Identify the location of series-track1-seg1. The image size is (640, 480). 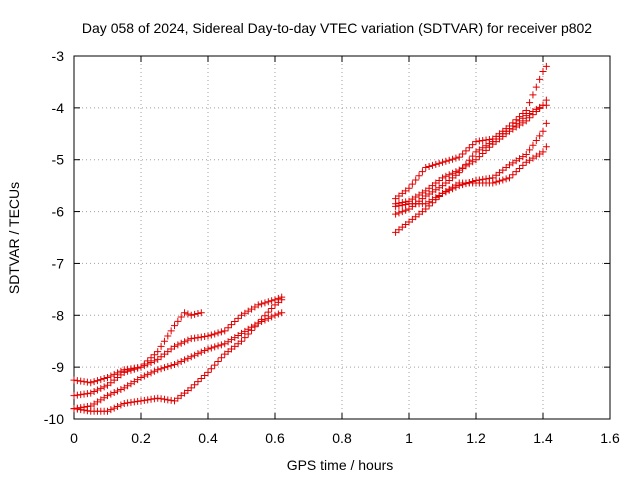
(137, 348).